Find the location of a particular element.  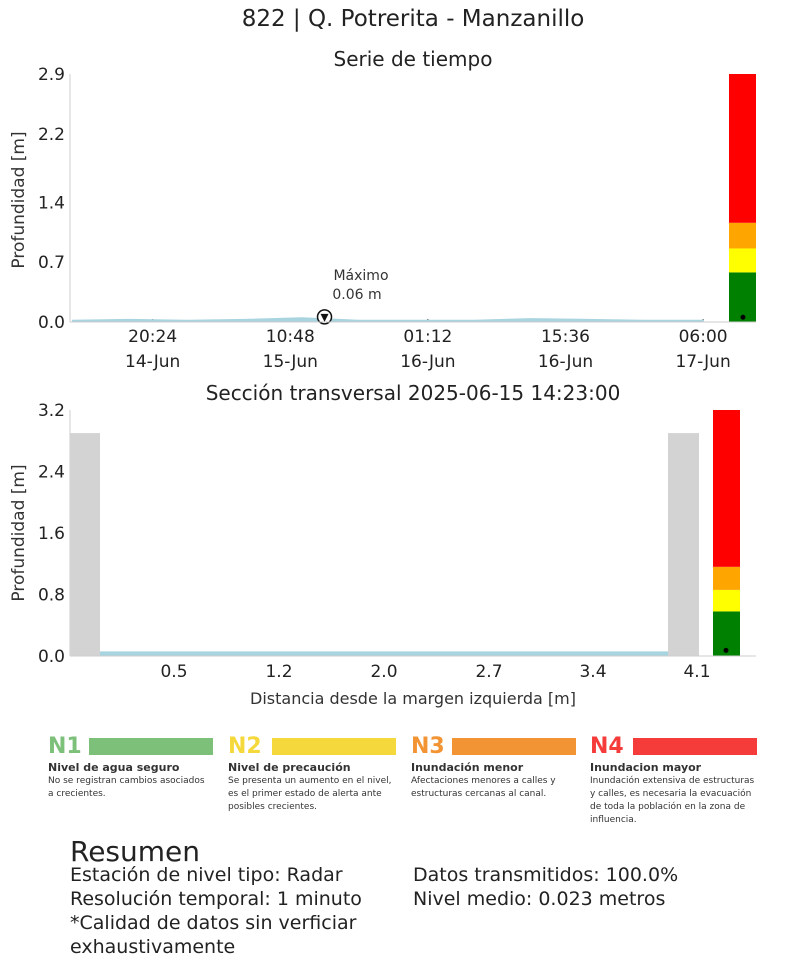

y-tick-label: 2.9 is located at coordinates (51, 75).